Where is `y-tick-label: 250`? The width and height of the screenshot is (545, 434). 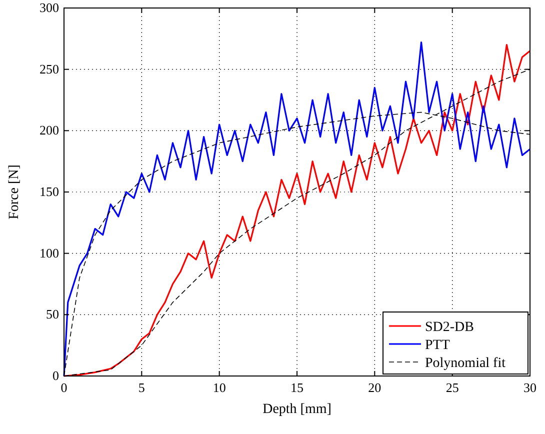
y-tick-label: 250 is located at coordinates (49, 68).